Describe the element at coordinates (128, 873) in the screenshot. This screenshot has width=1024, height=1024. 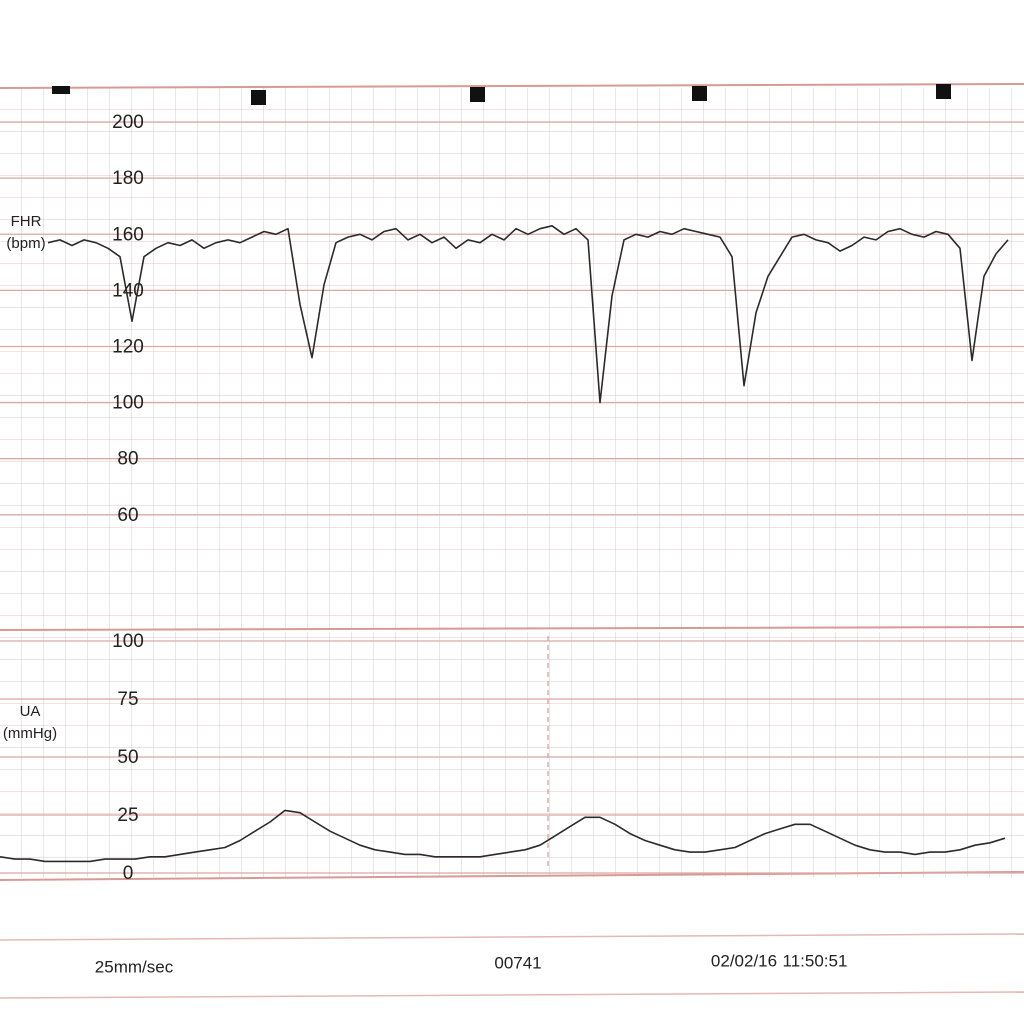
I see `y-tick-label: 0` at that location.